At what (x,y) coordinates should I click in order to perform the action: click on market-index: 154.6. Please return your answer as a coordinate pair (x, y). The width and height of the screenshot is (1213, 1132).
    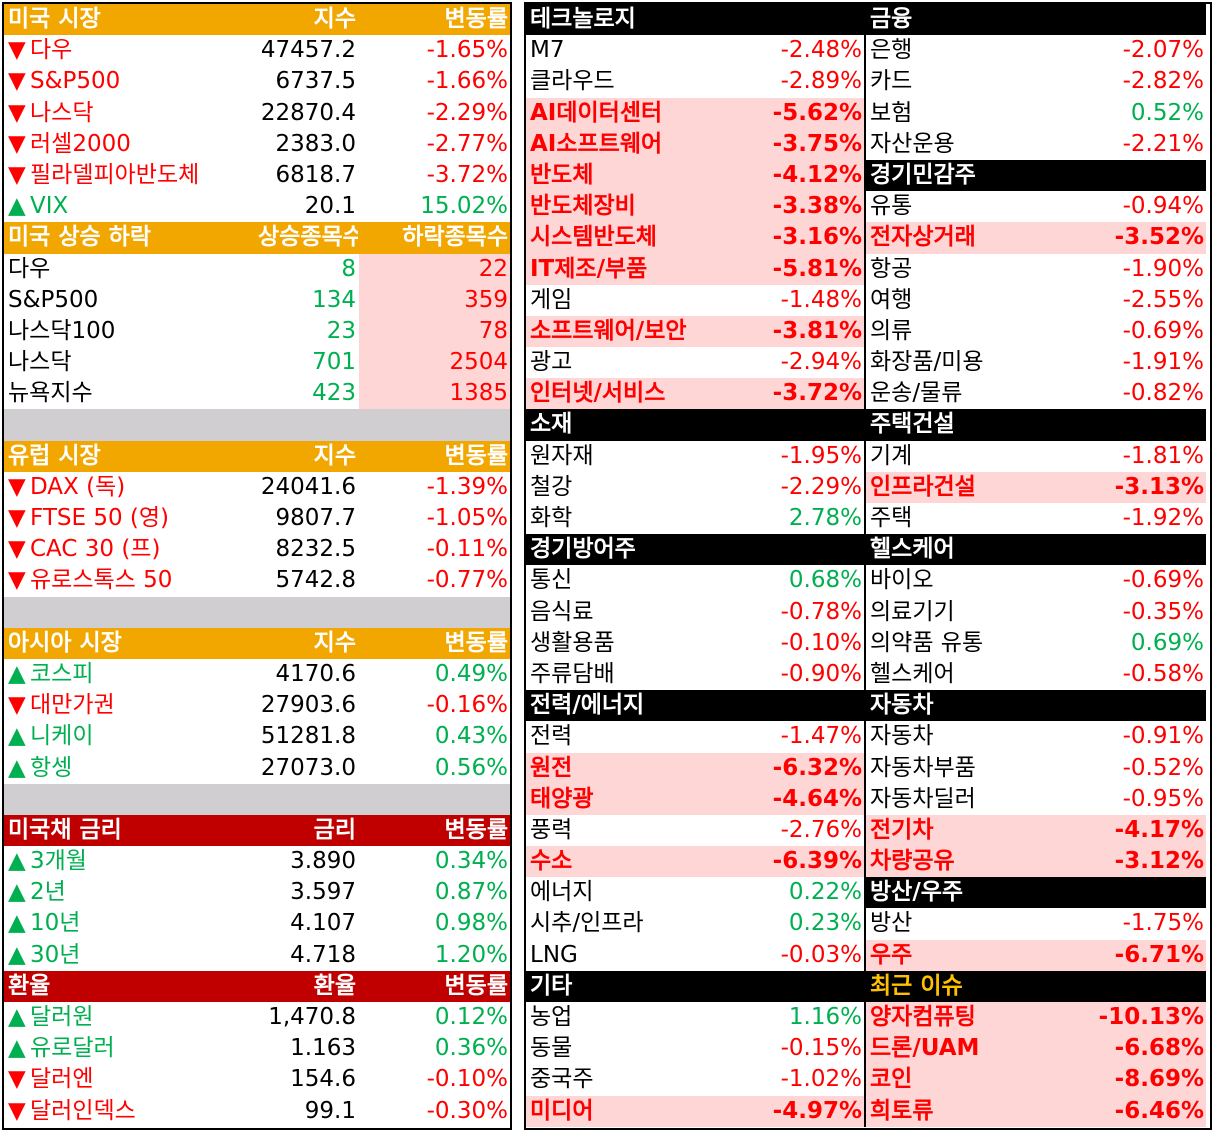
    Looking at the image, I should click on (323, 1079).